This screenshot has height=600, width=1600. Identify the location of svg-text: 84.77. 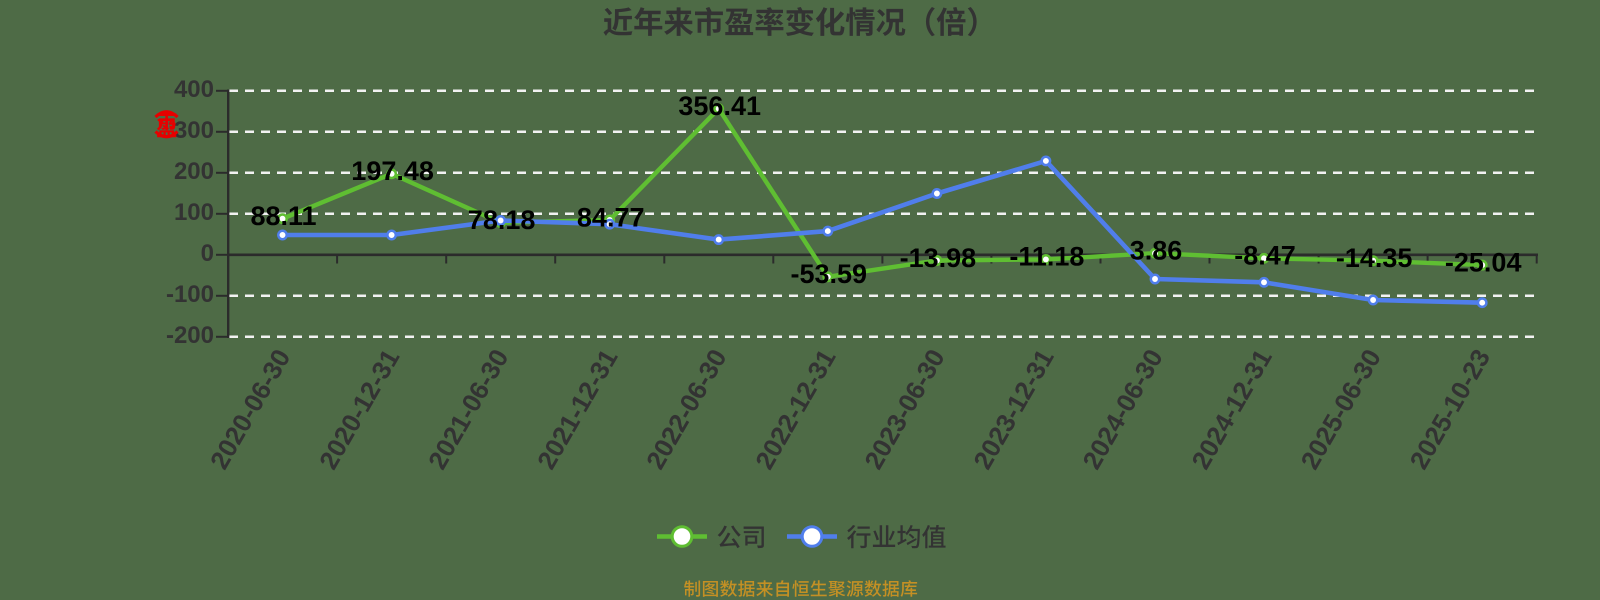
(611, 217).